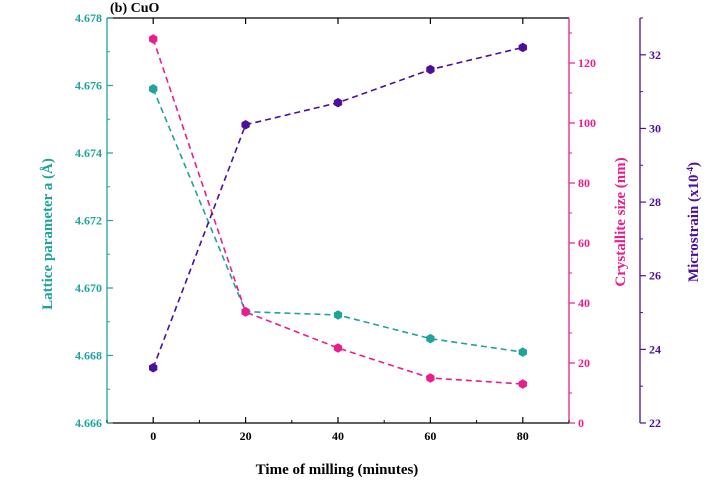  What do you see at coordinates (338, 436) in the screenshot?
I see `x-tick-label: 40` at bounding box center [338, 436].